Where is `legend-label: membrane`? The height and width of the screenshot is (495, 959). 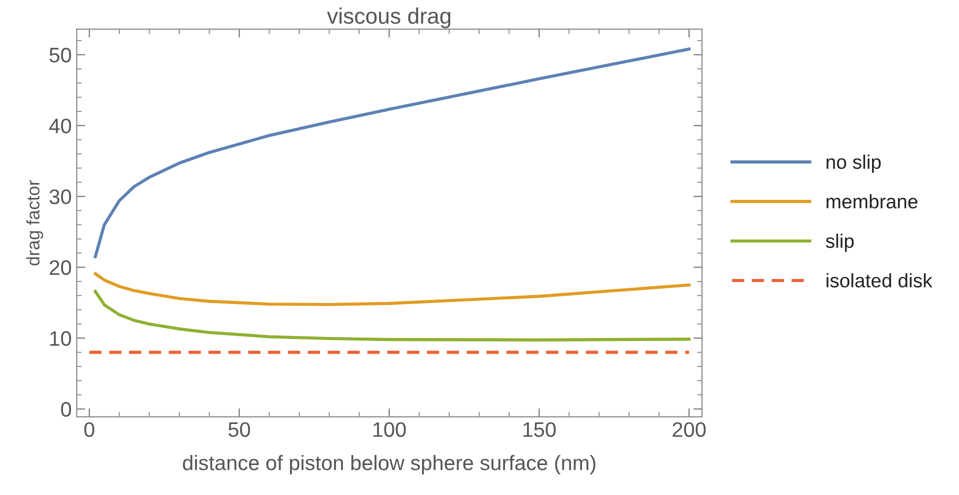 legend-label: membrane is located at coordinates (872, 201).